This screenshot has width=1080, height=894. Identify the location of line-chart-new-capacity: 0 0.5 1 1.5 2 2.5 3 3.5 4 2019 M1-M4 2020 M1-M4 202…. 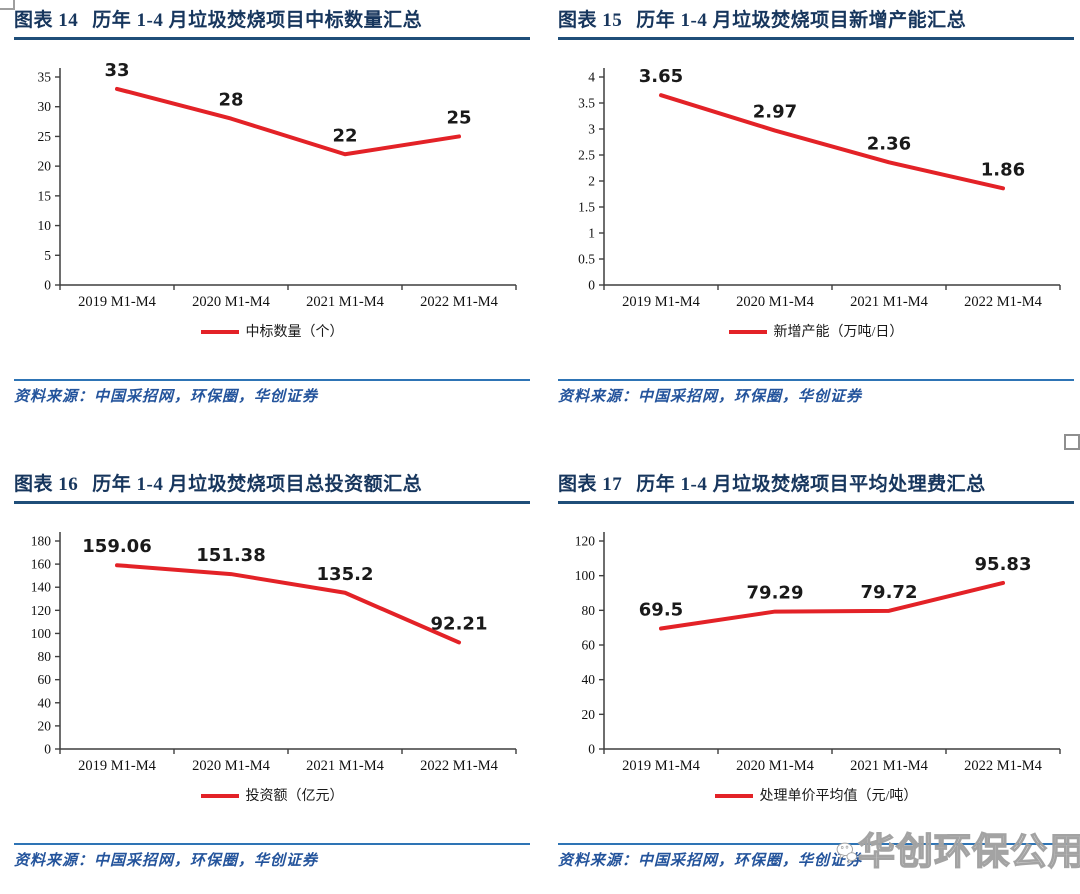
(819, 188).